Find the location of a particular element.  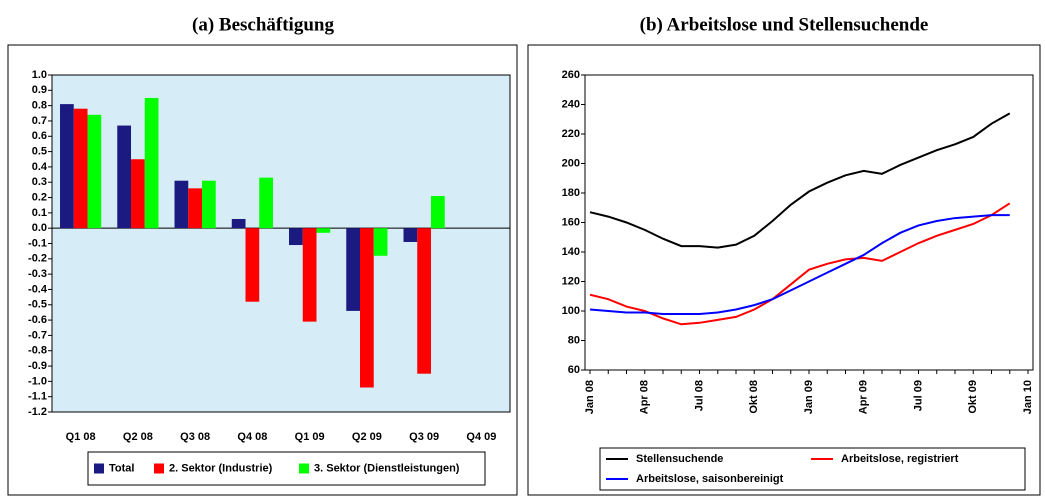

y-tick-label: -0.4 is located at coordinates (38, 289).